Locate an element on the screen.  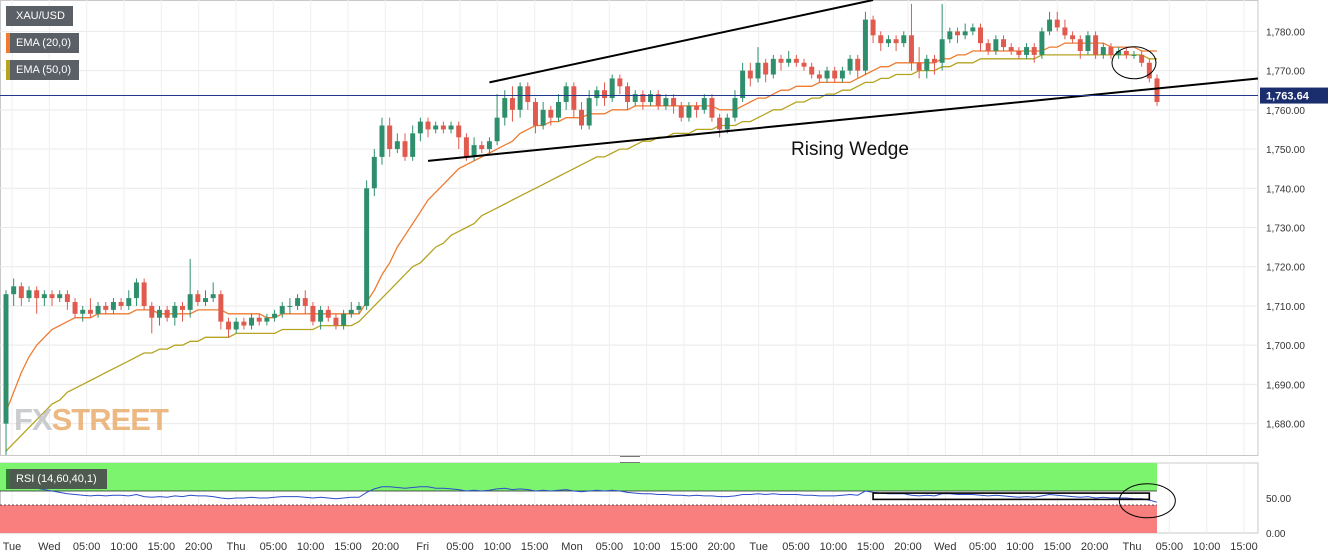
wedge-upper-line is located at coordinates (681, 42).